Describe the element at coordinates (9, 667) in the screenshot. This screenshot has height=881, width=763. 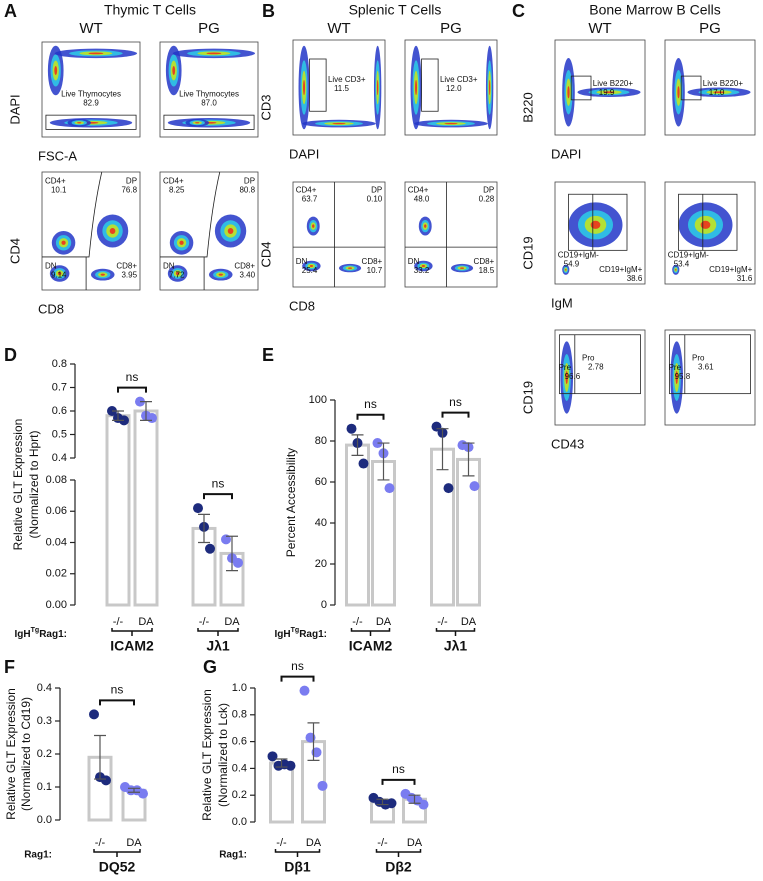
I see `panel-letter: F` at that location.